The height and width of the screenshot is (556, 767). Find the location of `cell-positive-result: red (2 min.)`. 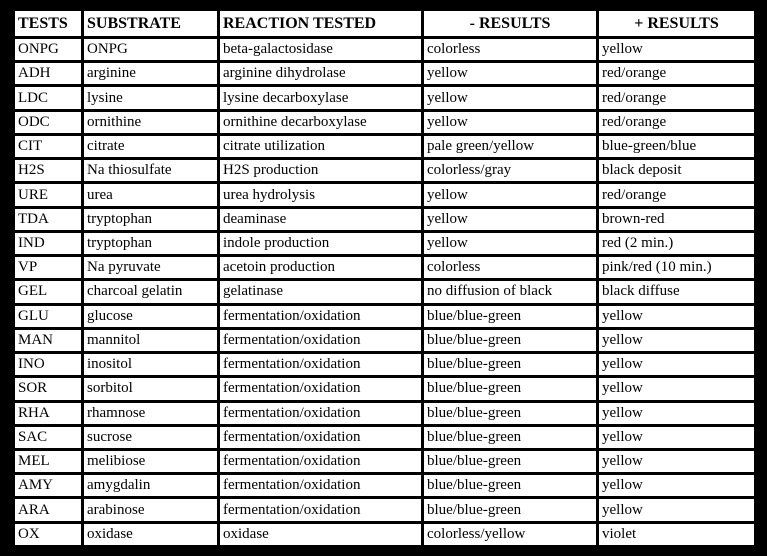

cell-positive-result: red (2 min.) is located at coordinates (676, 243).